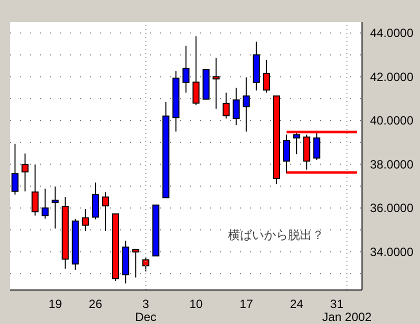  What do you see at coordinates (196, 304) in the screenshot?
I see `x-tick-label: 10` at bounding box center [196, 304].